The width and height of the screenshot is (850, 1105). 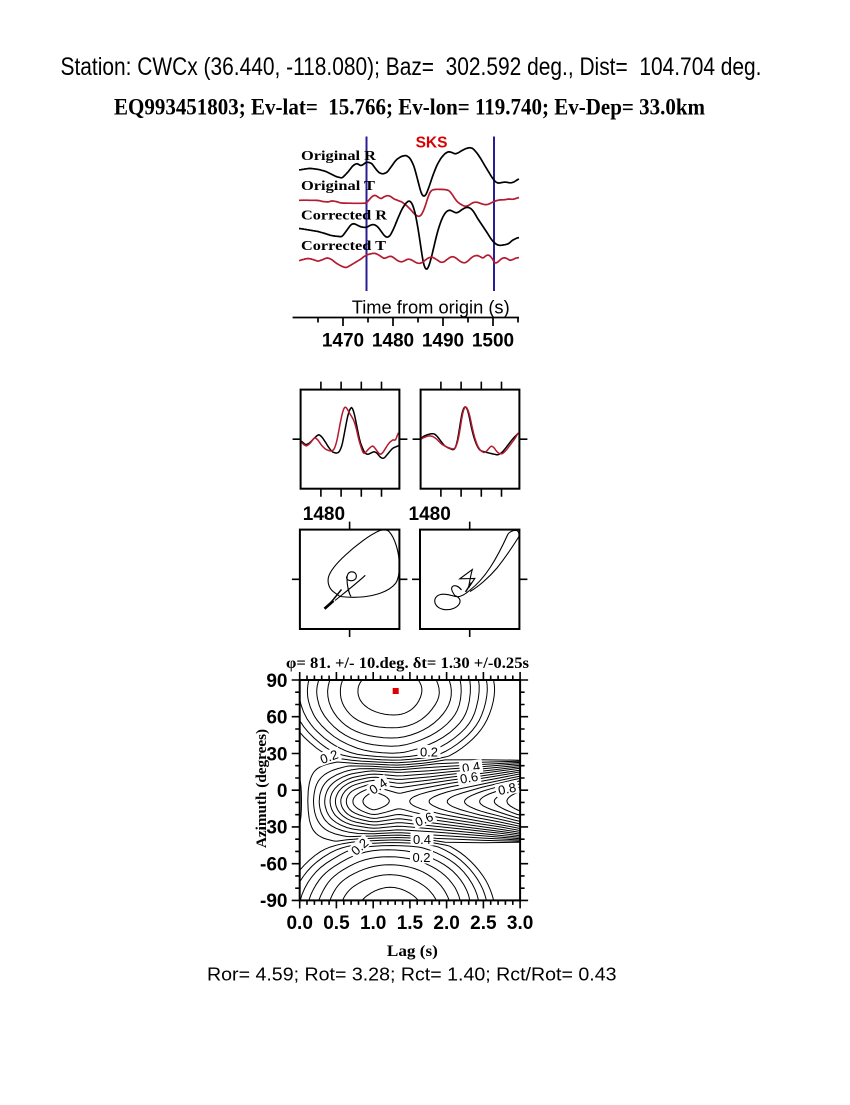 What do you see at coordinates (282, 791) in the screenshot?
I see `svg-text: 0` at bounding box center [282, 791].